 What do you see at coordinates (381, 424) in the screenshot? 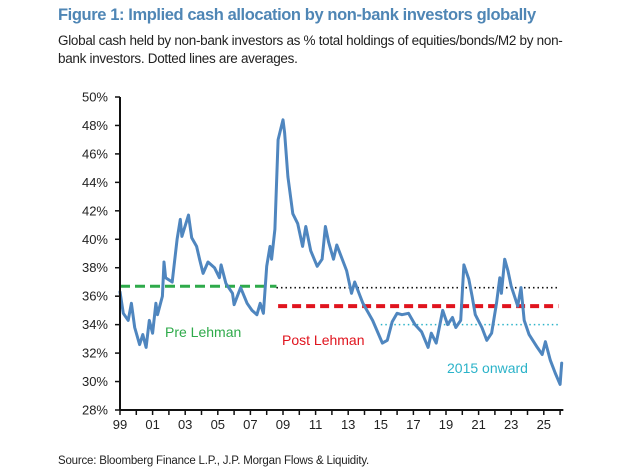
I see `x-tick-label: 15` at bounding box center [381, 424].